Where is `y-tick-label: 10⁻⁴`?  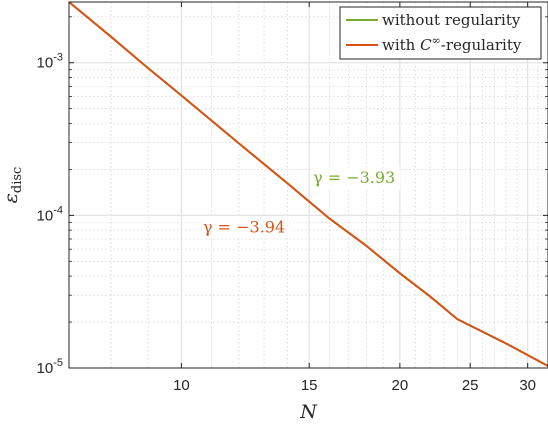 y-tick-label: 10⁻⁴ is located at coordinates (50, 214).